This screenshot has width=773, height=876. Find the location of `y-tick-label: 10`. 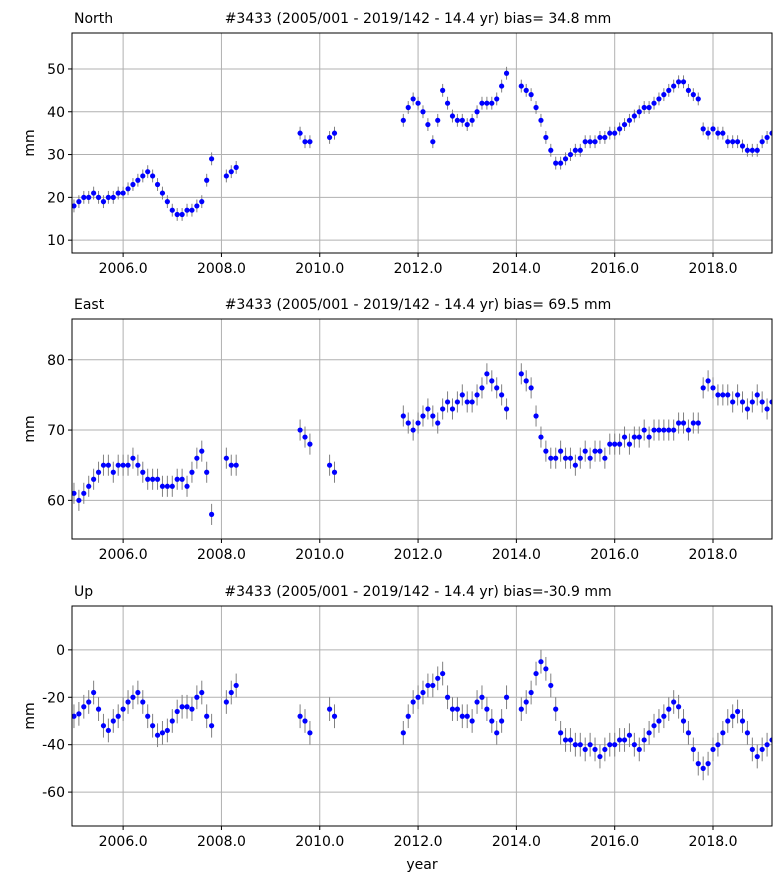

y-tick-label: 10 is located at coordinates (56, 241).